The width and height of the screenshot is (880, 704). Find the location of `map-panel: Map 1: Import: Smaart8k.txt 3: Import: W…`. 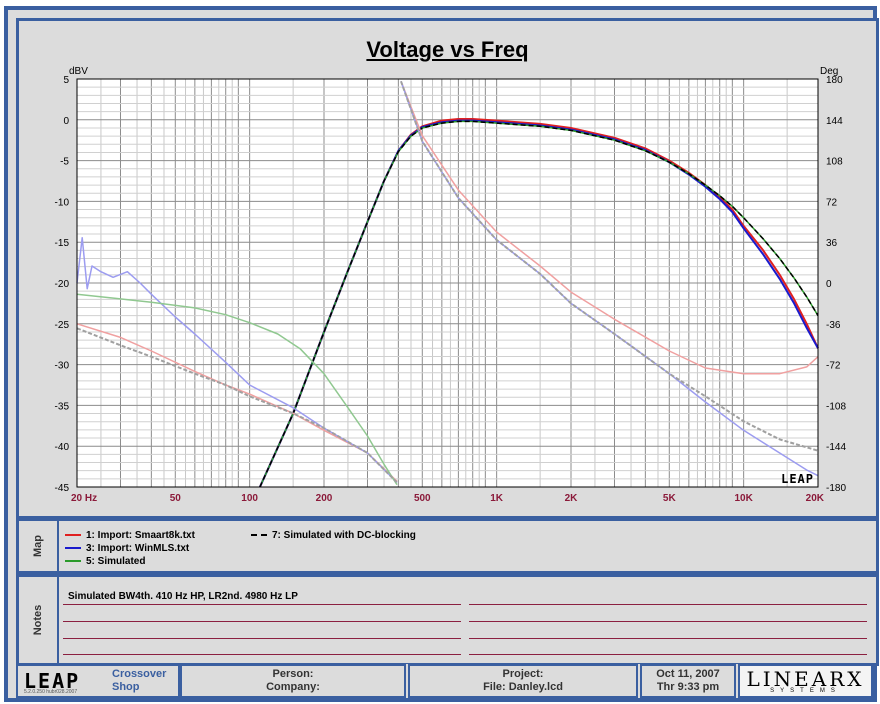

map-panel: Map 1: Import: Smaart8k.txt 3: Import: W… is located at coordinates (447, 546).